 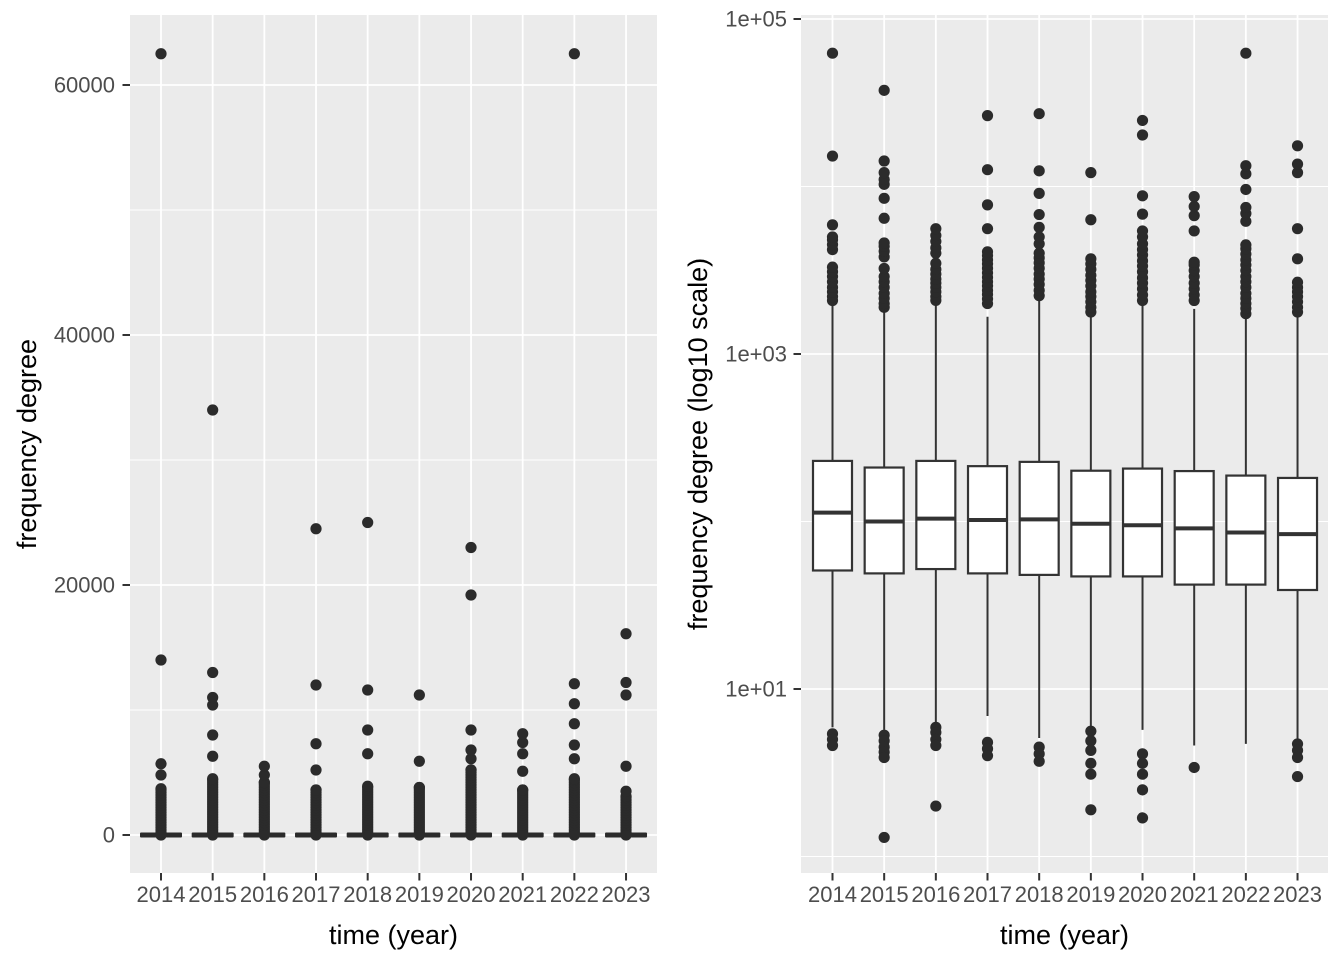 I want to click on right-group-2017, so click(x=987, y=436).